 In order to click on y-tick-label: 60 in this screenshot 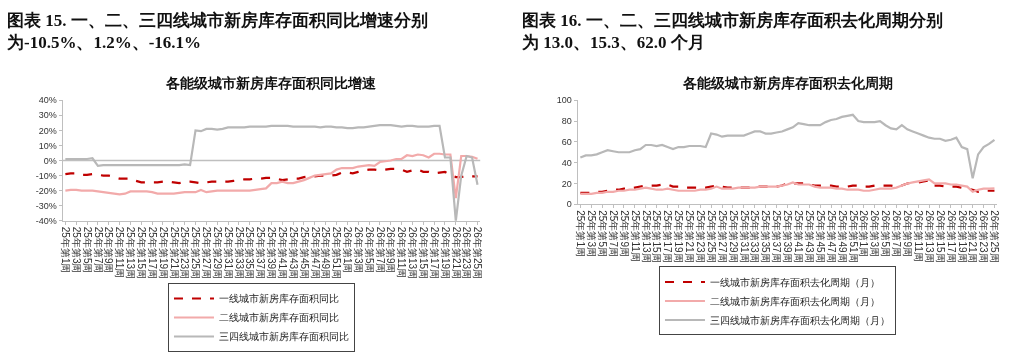, I will do `click(566, 142)`.